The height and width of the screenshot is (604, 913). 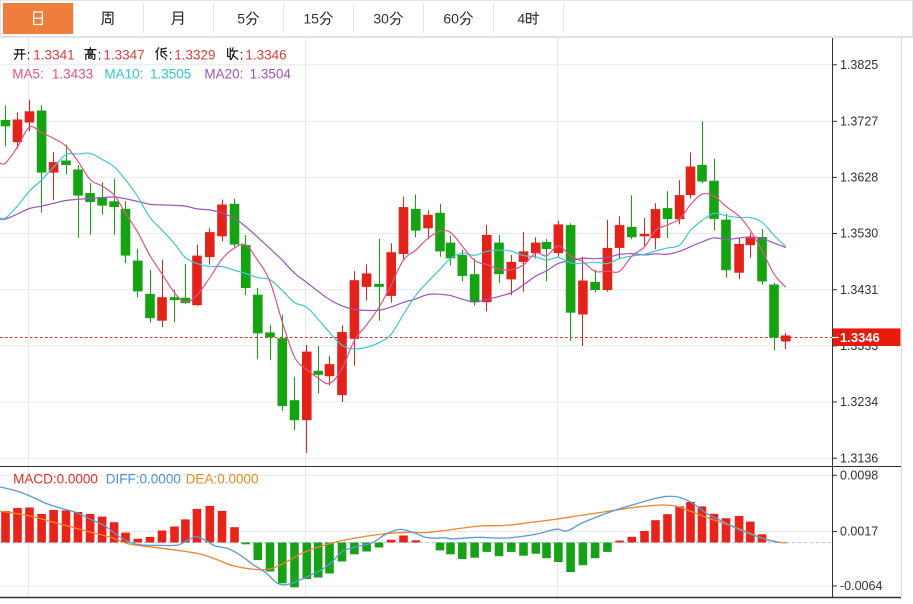 What do you see at coordinates (859, 476) in the screenshot?
I see `svg-text: 0.0098` at bounding box center [859, 476].